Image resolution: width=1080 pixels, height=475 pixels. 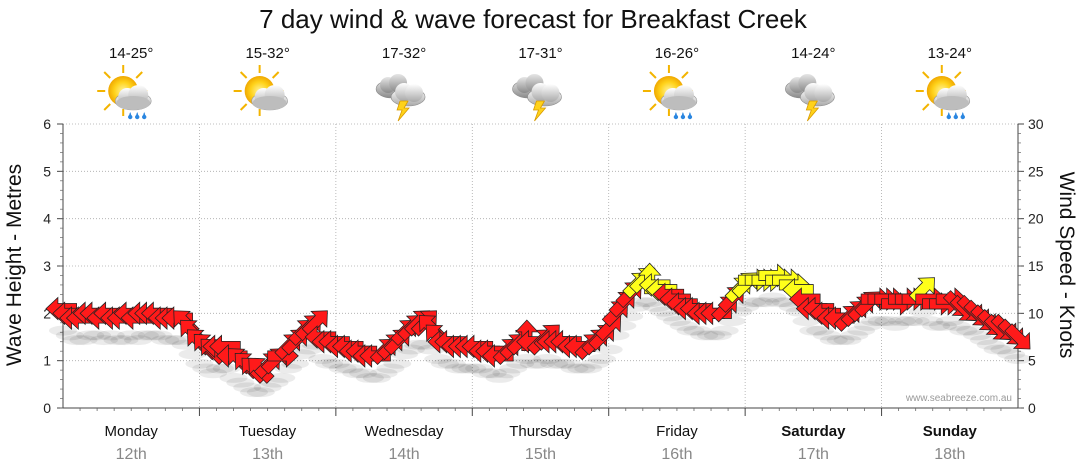 I want to click on left-tick-label: 5, so click(x=47, y=171).